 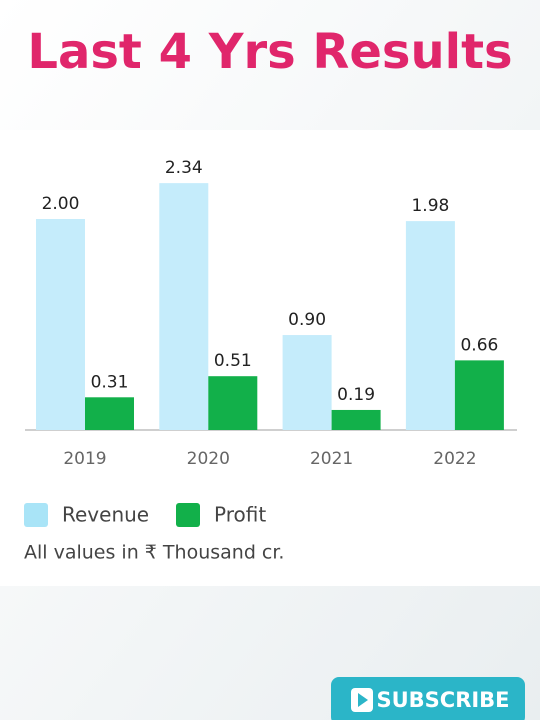 I want to click on value-label: 1.98, so click(x=430, y=206).